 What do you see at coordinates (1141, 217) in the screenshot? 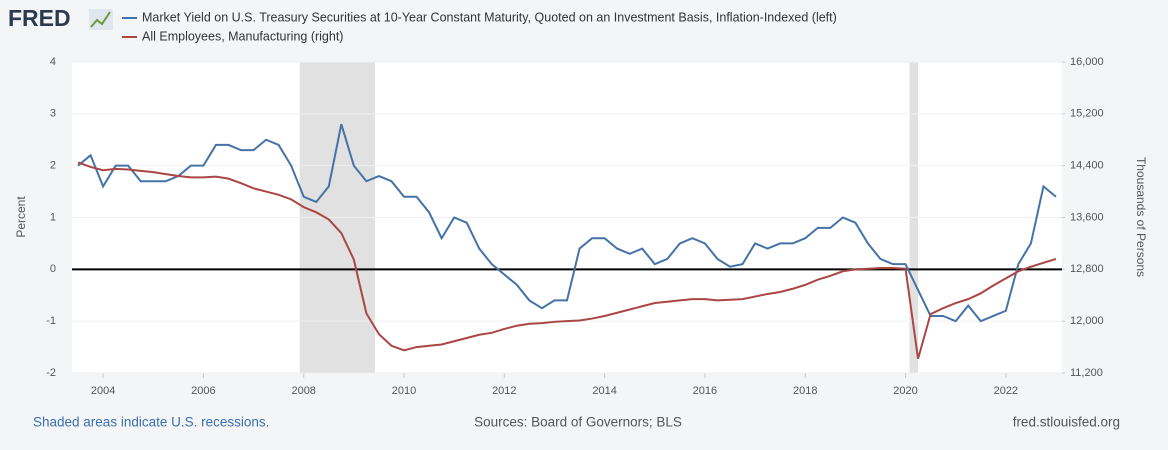
I see `y2-axis-title: Thousands of Persons` at bounding box center [1141, 217].